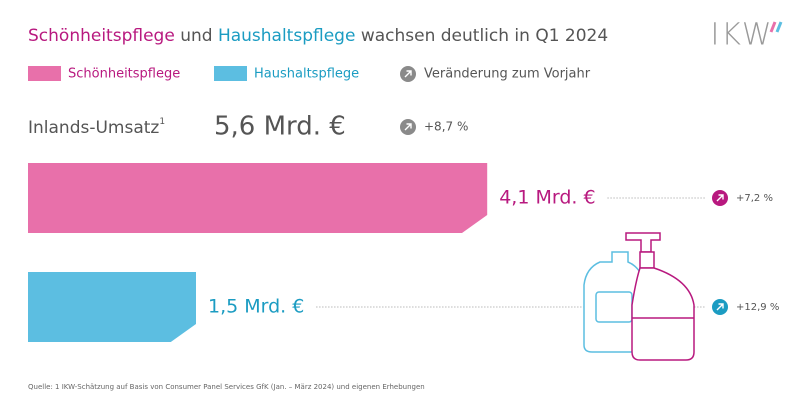 The width and height of the screenshot is (800, 400). What do you see at coordinates (101, 36) in the screenshot?
I see `title-part: Schönheitspflege` at bounding box center [101, 36].